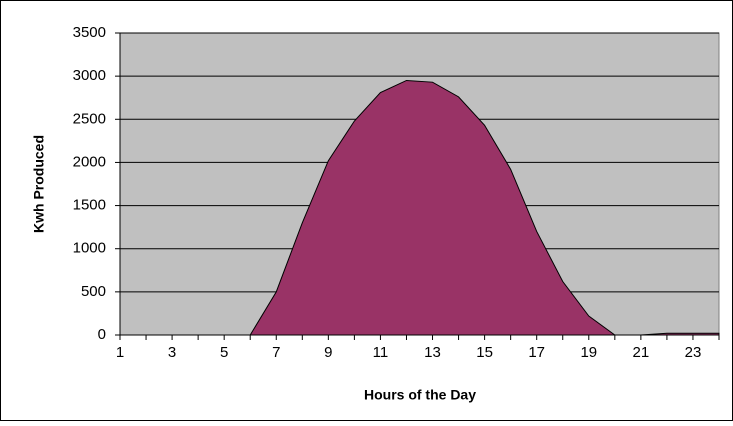  Describe the element at coordinates (276, 352) in the screenshot. I see `x-tick-label: 7` at that location.